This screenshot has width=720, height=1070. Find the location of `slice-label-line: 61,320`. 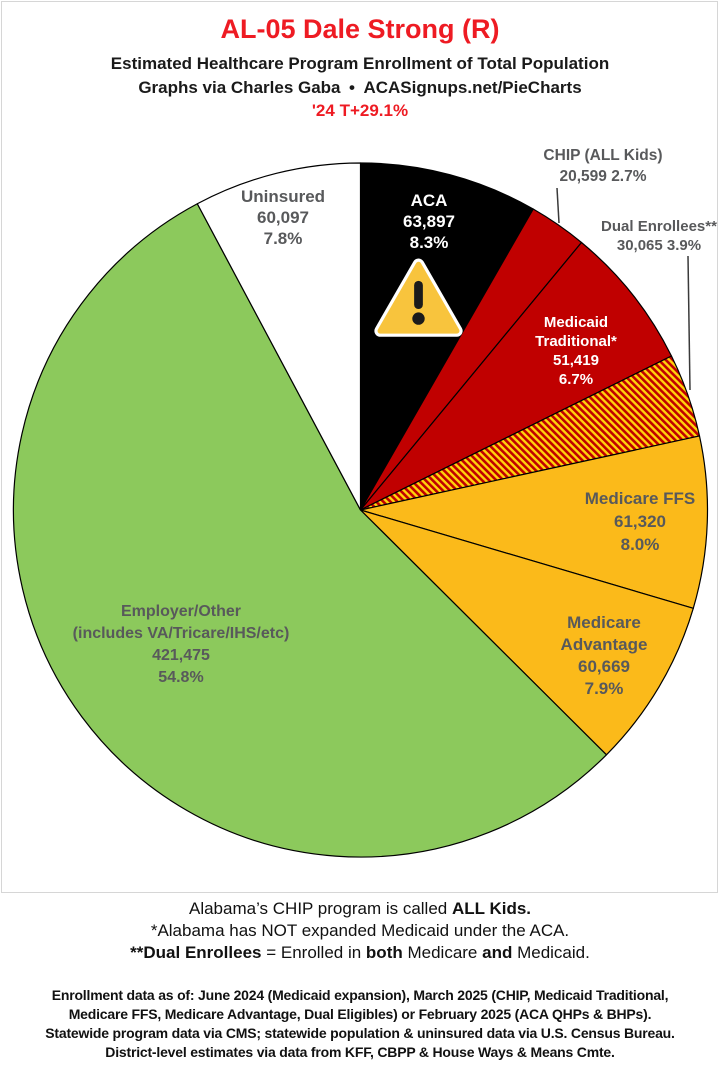

slice-label-line: 61,320 is located at coordinates (639, 521).